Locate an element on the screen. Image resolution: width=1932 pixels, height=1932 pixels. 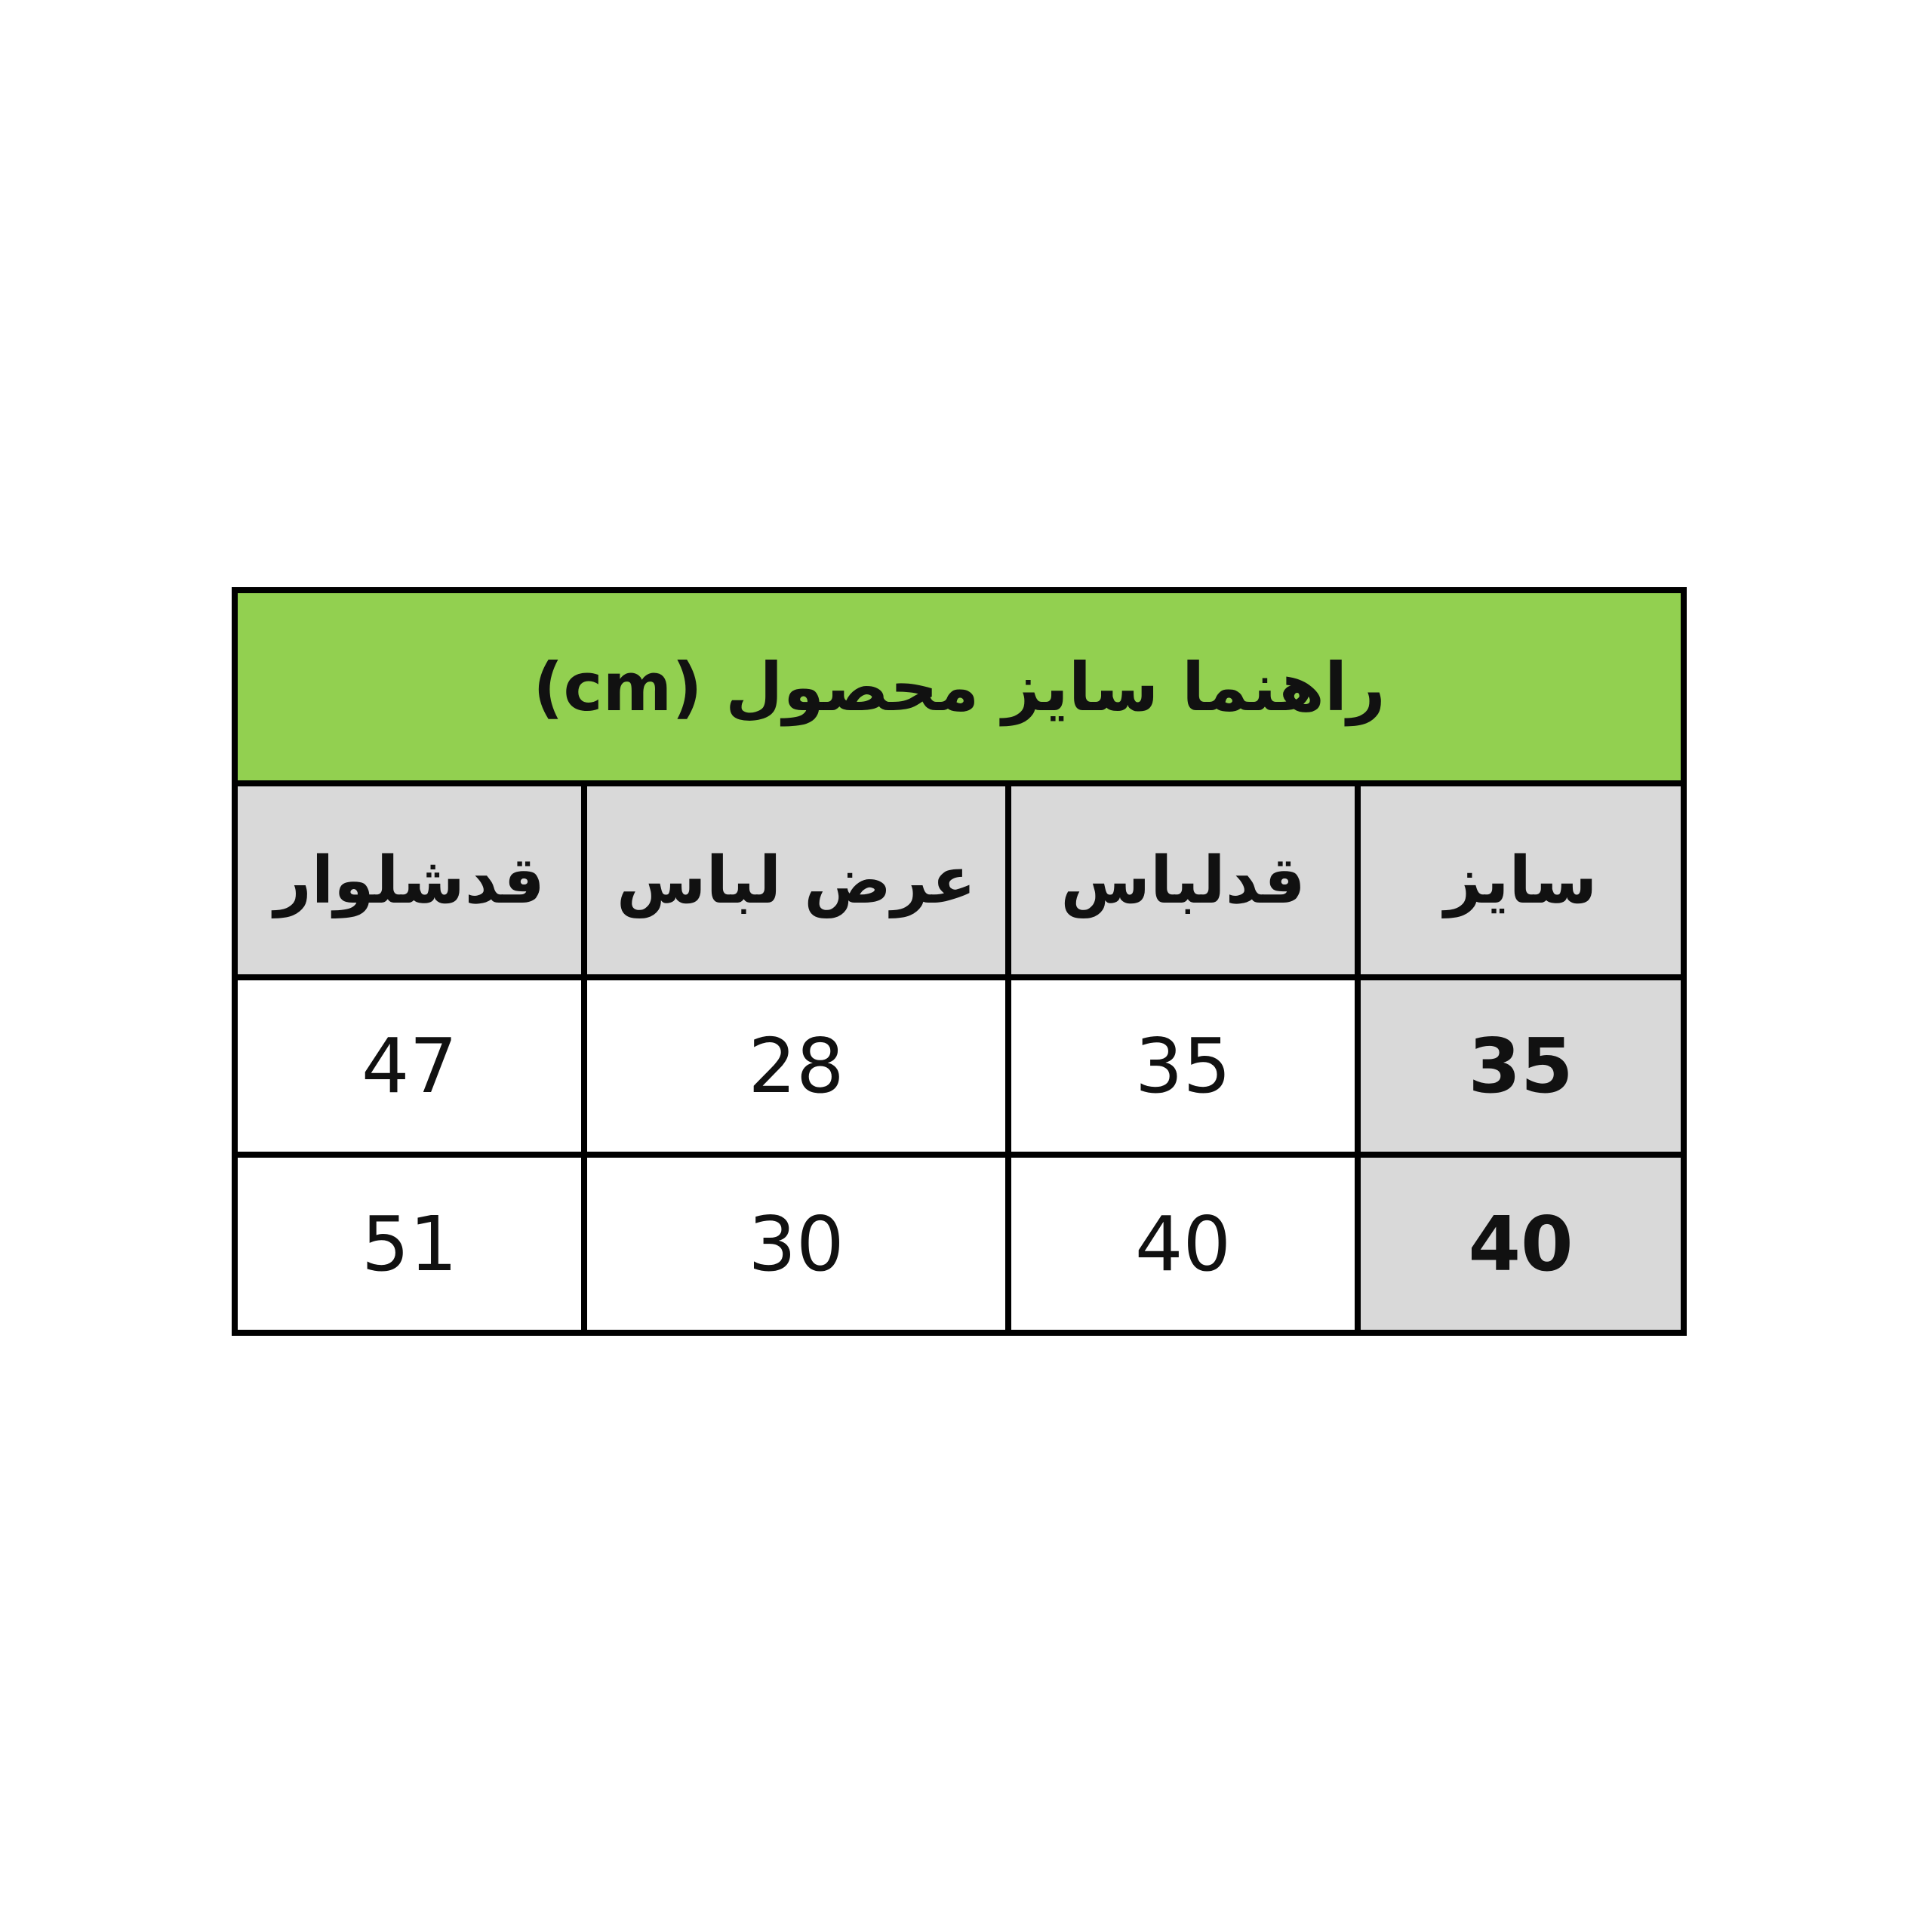
table-title-row: راهنما سایز محصول (cm) is located at coordinates (959, 686).